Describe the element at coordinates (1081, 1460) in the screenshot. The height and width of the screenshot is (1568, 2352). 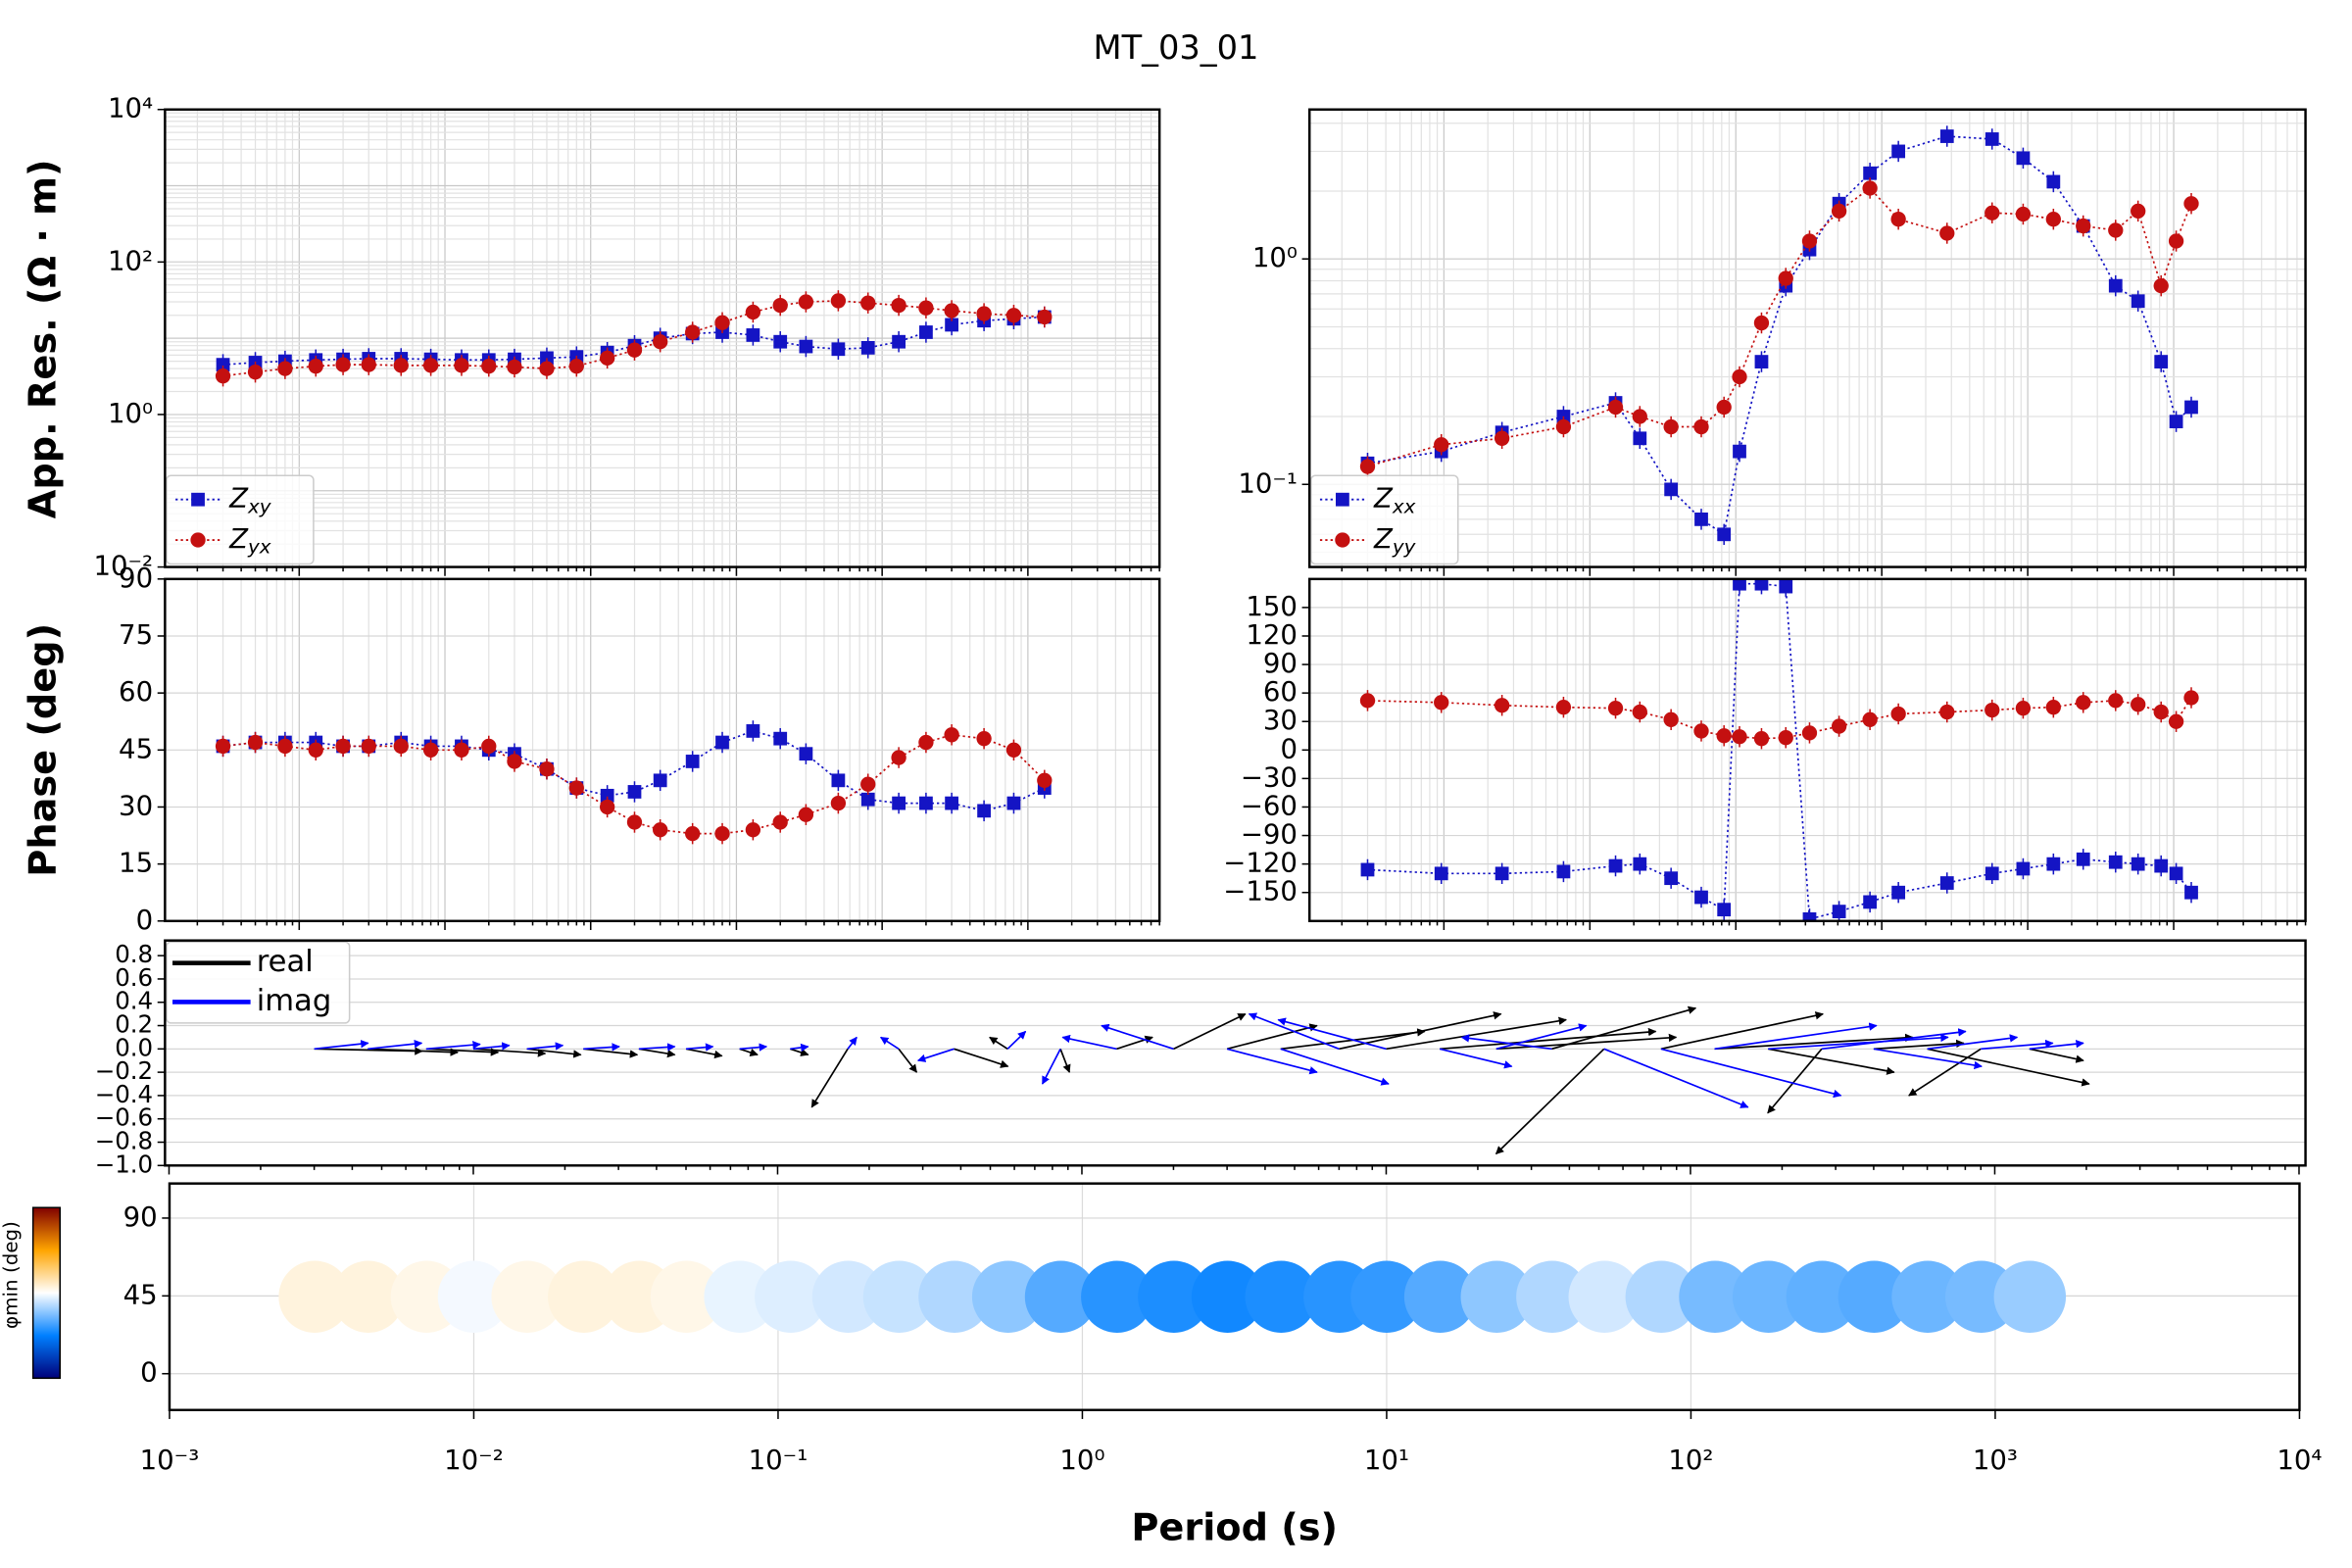
I see `x-tick-label: 10⁰` at that location.